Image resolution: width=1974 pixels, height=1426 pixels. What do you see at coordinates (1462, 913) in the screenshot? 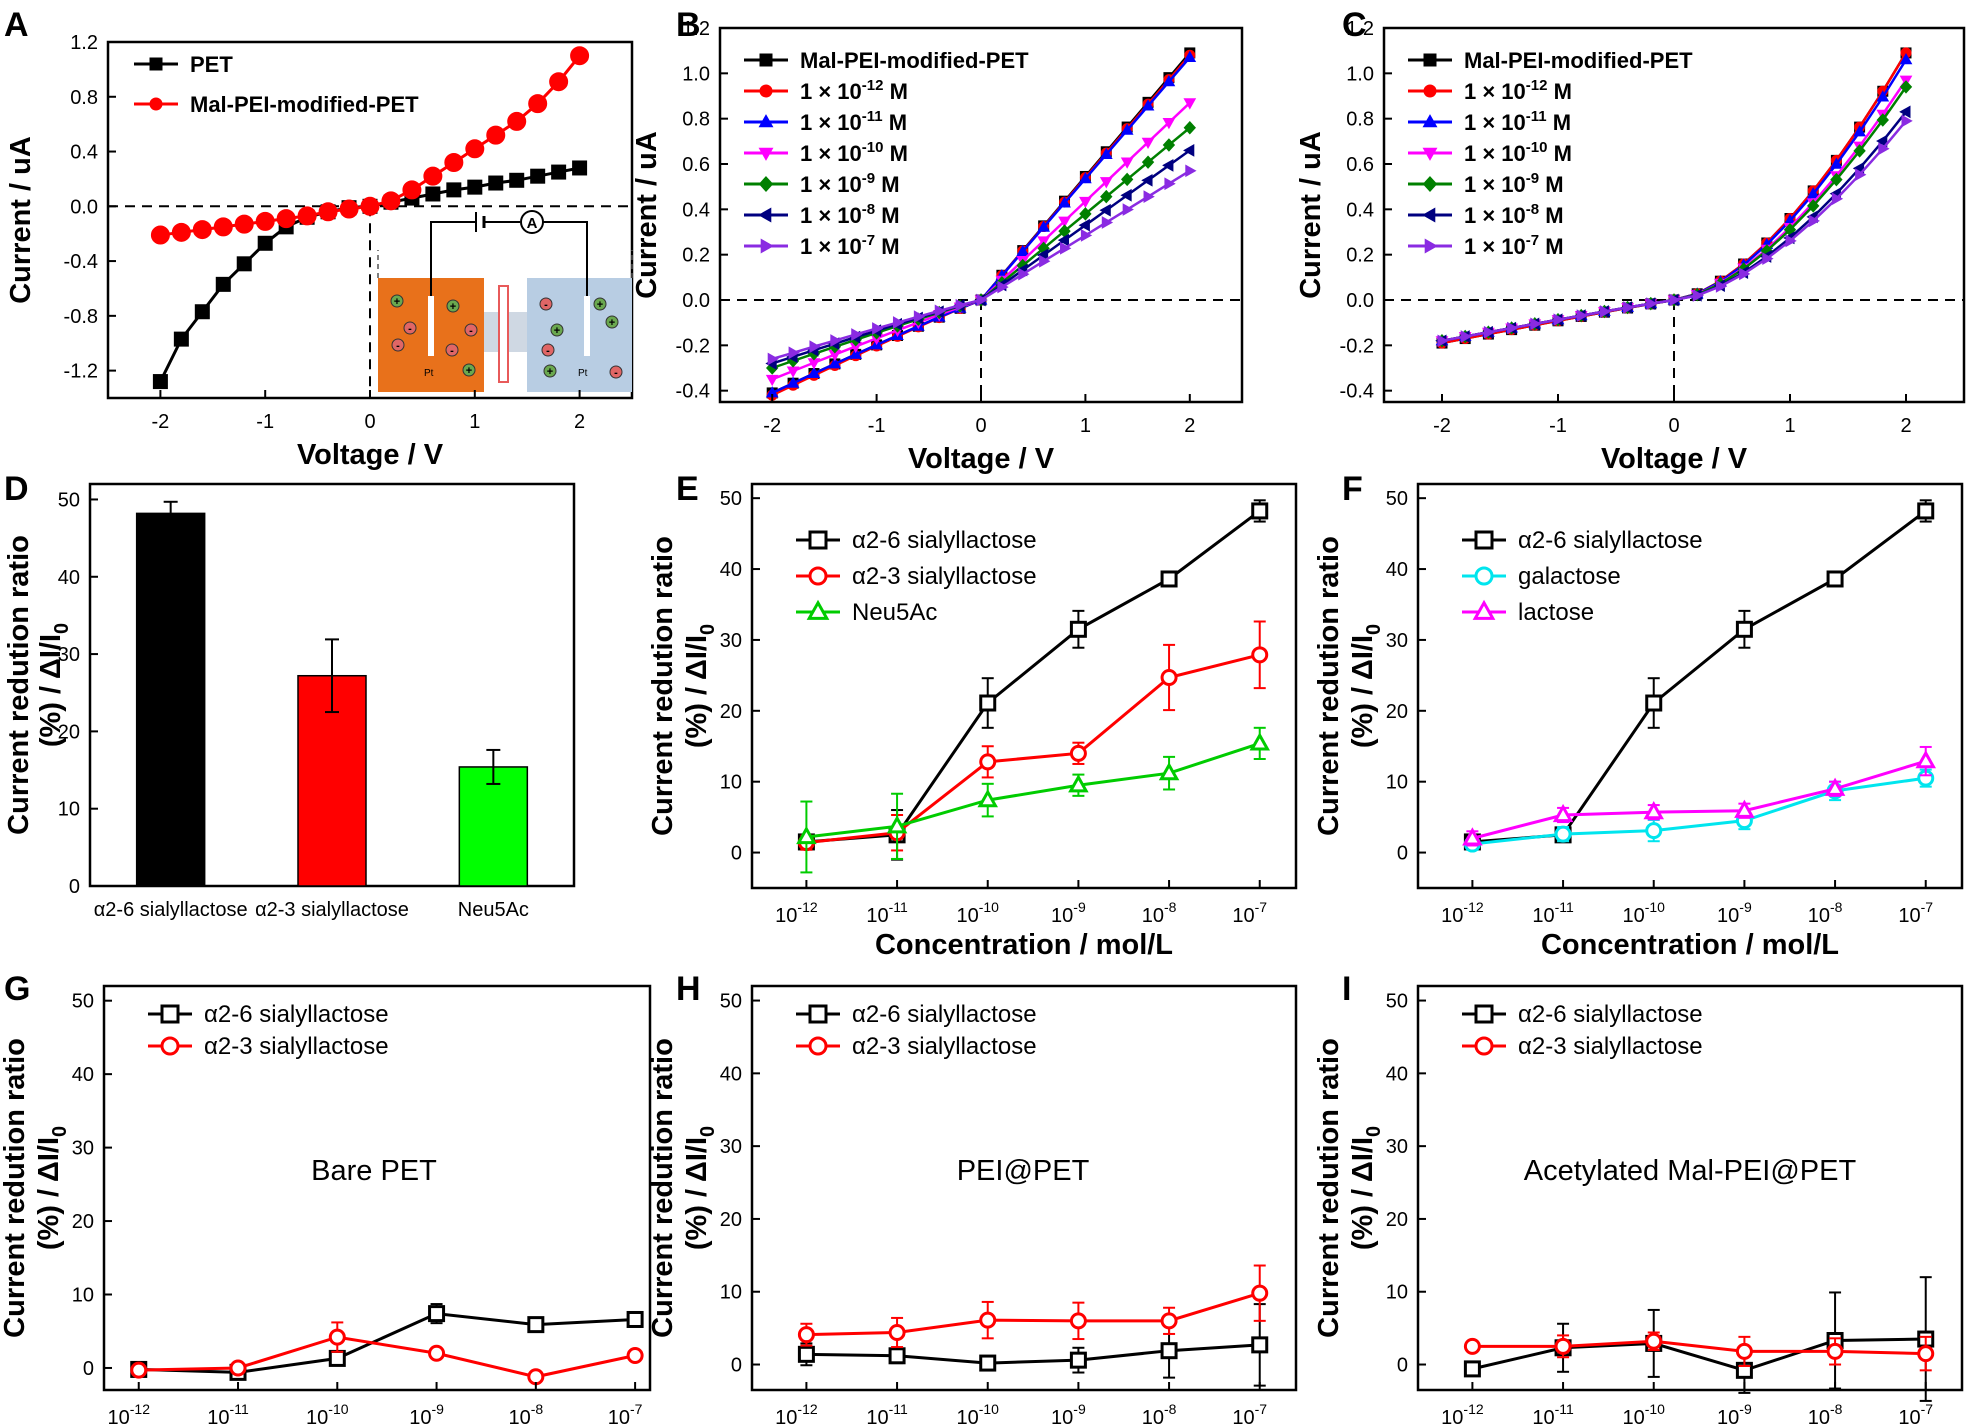
I see `x-tick-label: 10-12` at bounding box center [1462, 913].